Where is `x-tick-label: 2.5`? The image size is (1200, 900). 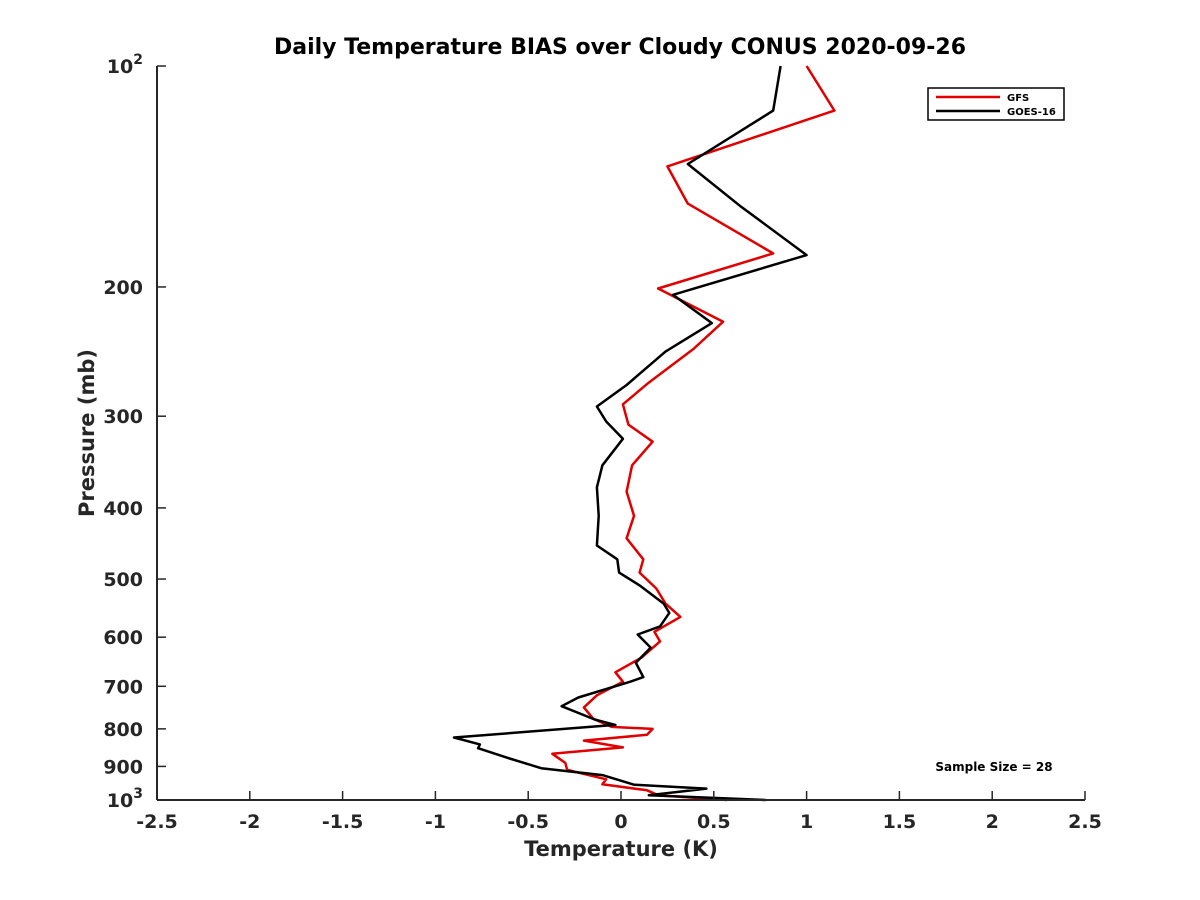
x-tick-label: 2.5 is located at coordinates (1085, 822).